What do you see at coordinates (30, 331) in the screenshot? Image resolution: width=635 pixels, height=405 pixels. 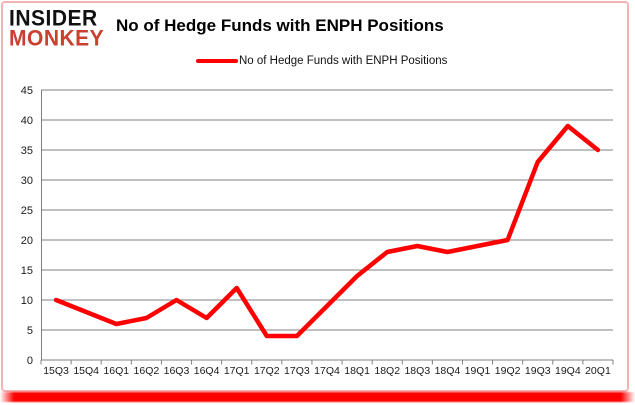 I see `y-tick-label: 5` at bounding box center [30, 331].